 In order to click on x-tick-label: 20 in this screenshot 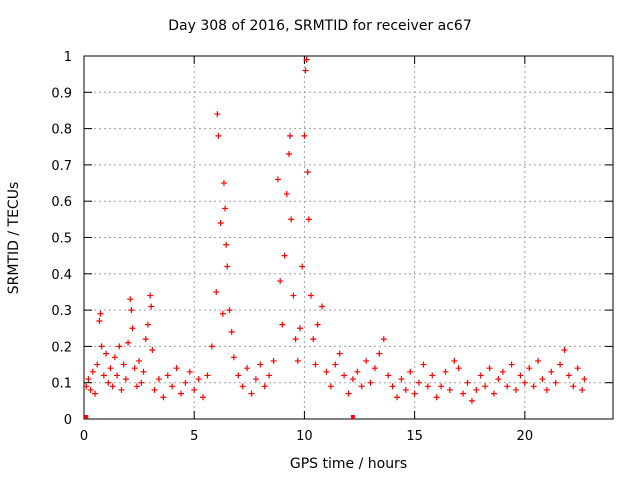, I will do `click(525, 436)`.